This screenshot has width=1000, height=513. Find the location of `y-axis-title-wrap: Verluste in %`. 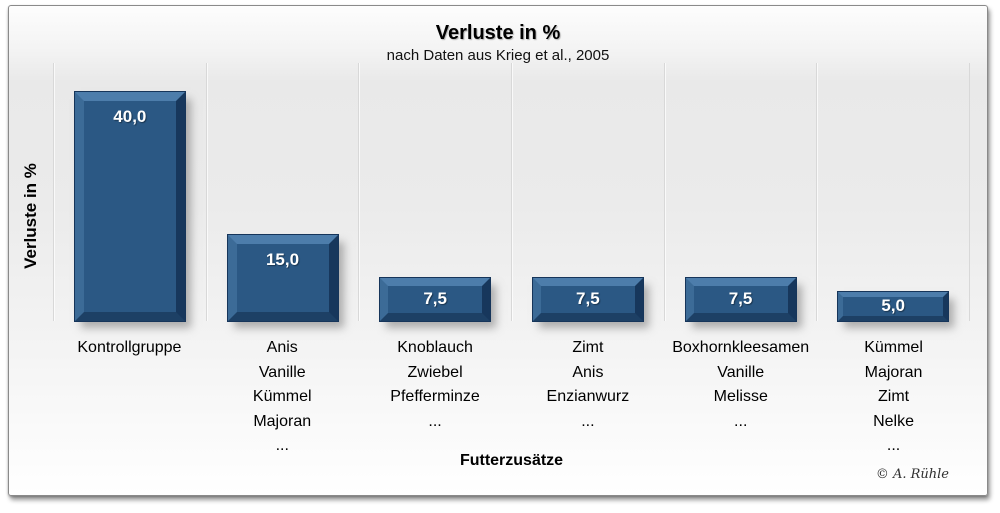

y-axis-title-wrap: Verluste in % is located at coordinates (31, 216).